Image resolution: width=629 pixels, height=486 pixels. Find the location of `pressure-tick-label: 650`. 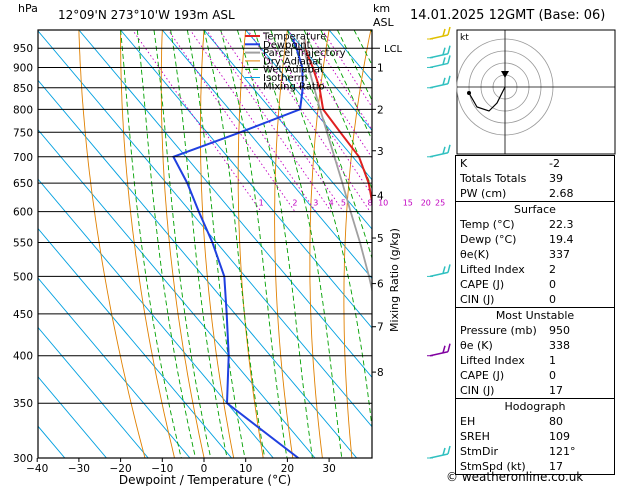

pressure-tick-label: 650 is located at coordinates (23, 184).